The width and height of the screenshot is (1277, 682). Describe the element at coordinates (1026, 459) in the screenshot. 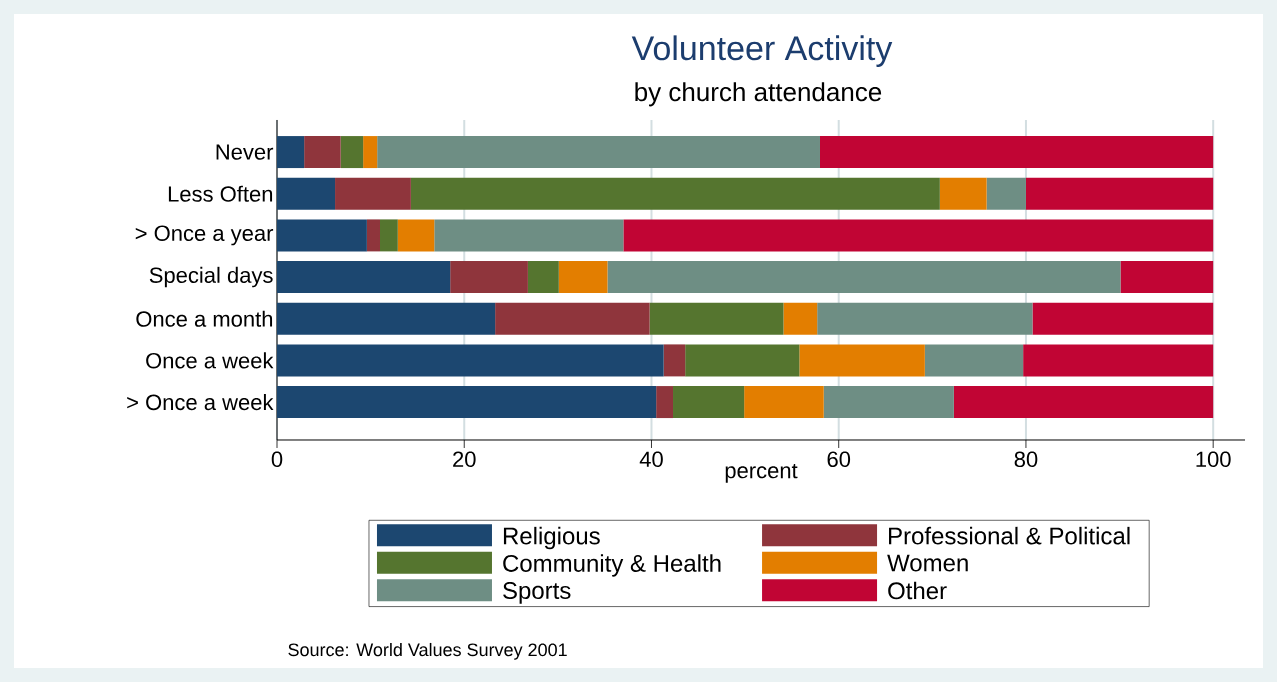

I see `x-tick-label: 80` at that location.